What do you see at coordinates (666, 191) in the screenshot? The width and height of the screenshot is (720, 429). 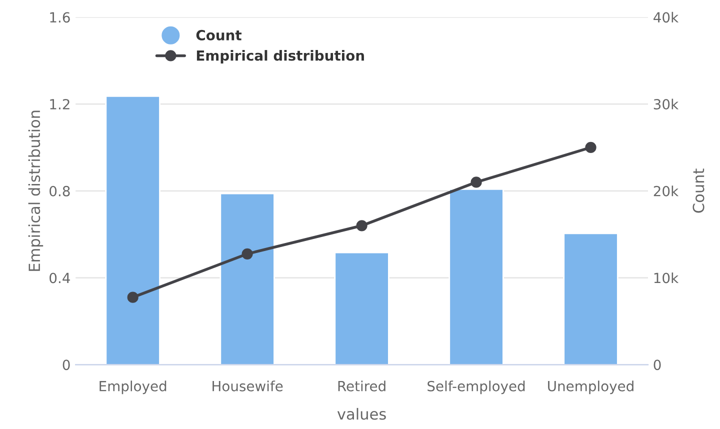 I see `y2-tick-label: 20k` at bounding box center [666, 191].